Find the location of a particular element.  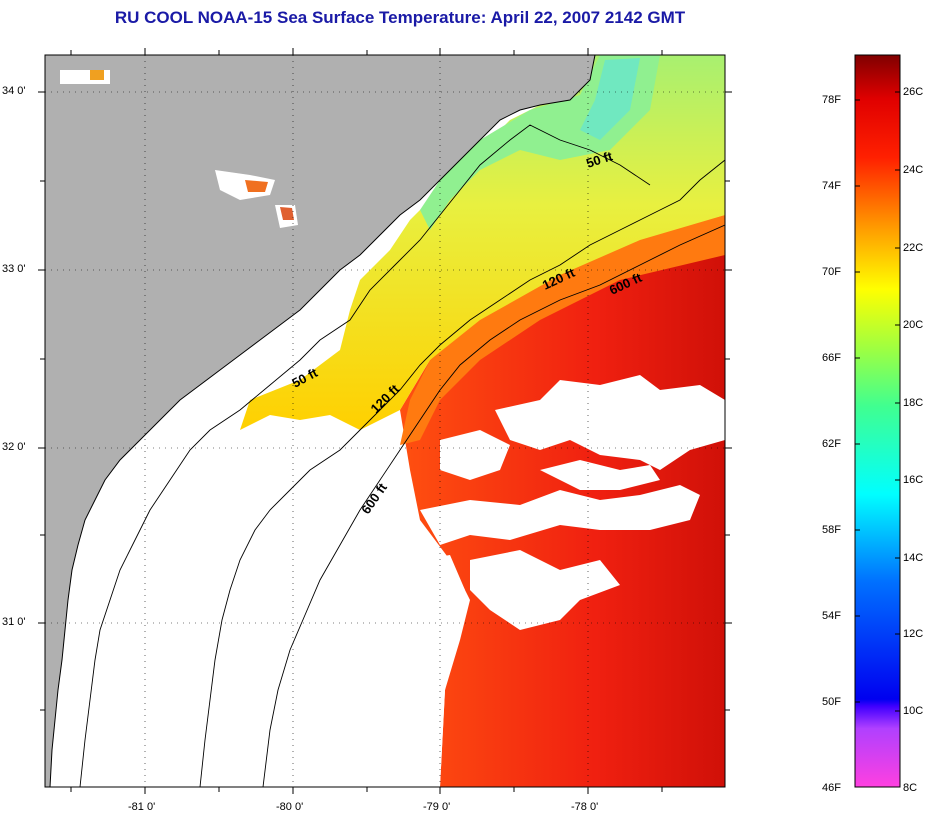

colorbar-c-24: 24C is located at coordinates (913, 170).